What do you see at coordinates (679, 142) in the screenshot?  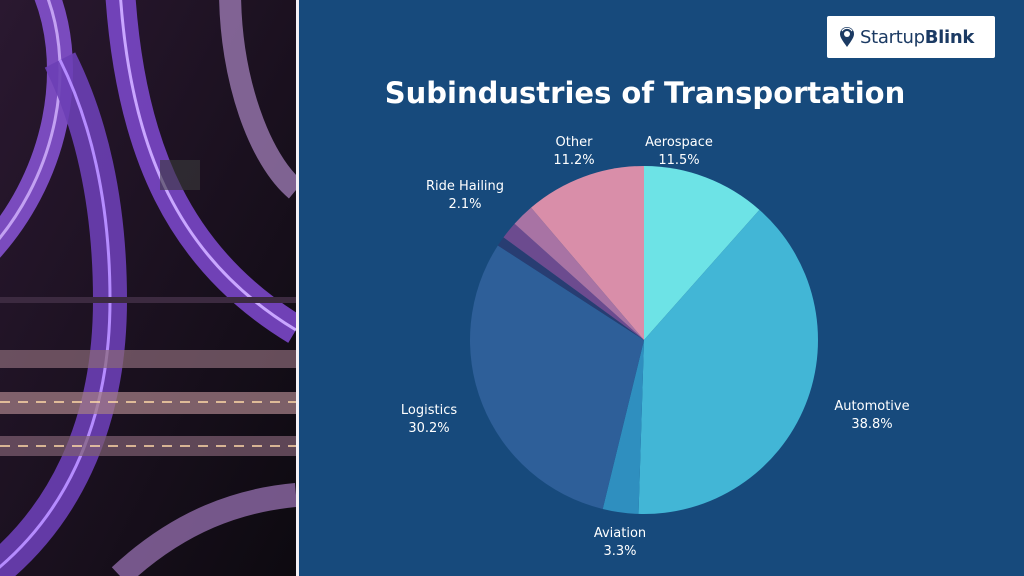 I see `slice-label-aerospace: Aerospace` at bounding box center [679, 142].